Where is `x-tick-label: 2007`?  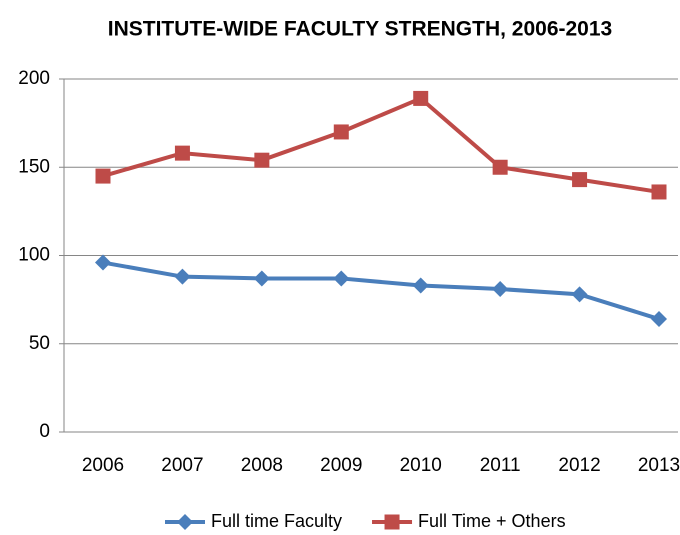
x-tick-label: 2007 is located at coordinates (182, 465).